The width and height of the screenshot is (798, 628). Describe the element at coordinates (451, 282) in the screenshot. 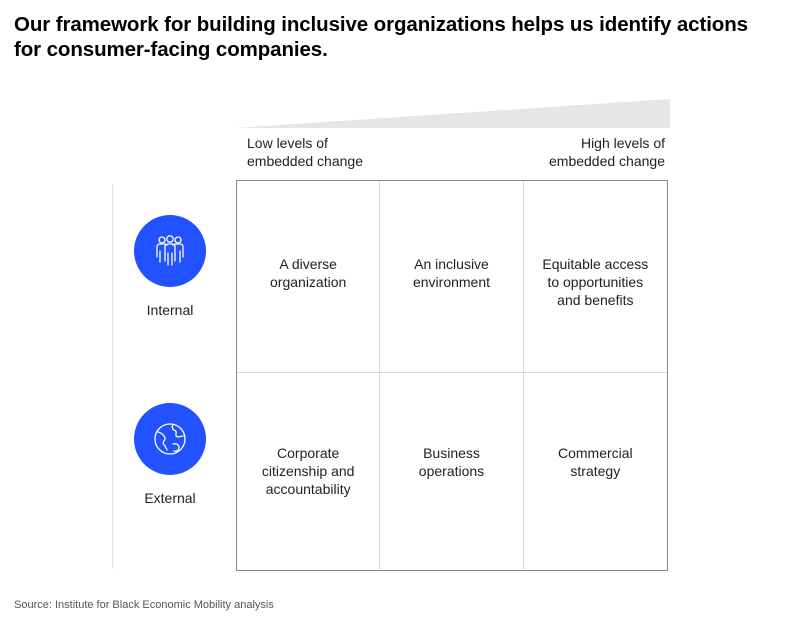

I see `cell-line: environment` at that location.